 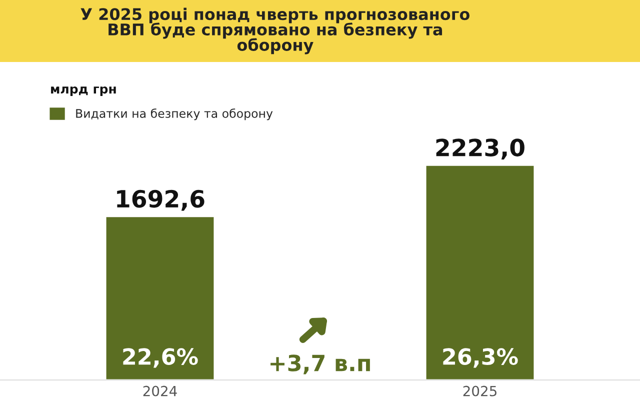 I want to click on annotation: +3,7 в.п, so click(x=320, y=364).